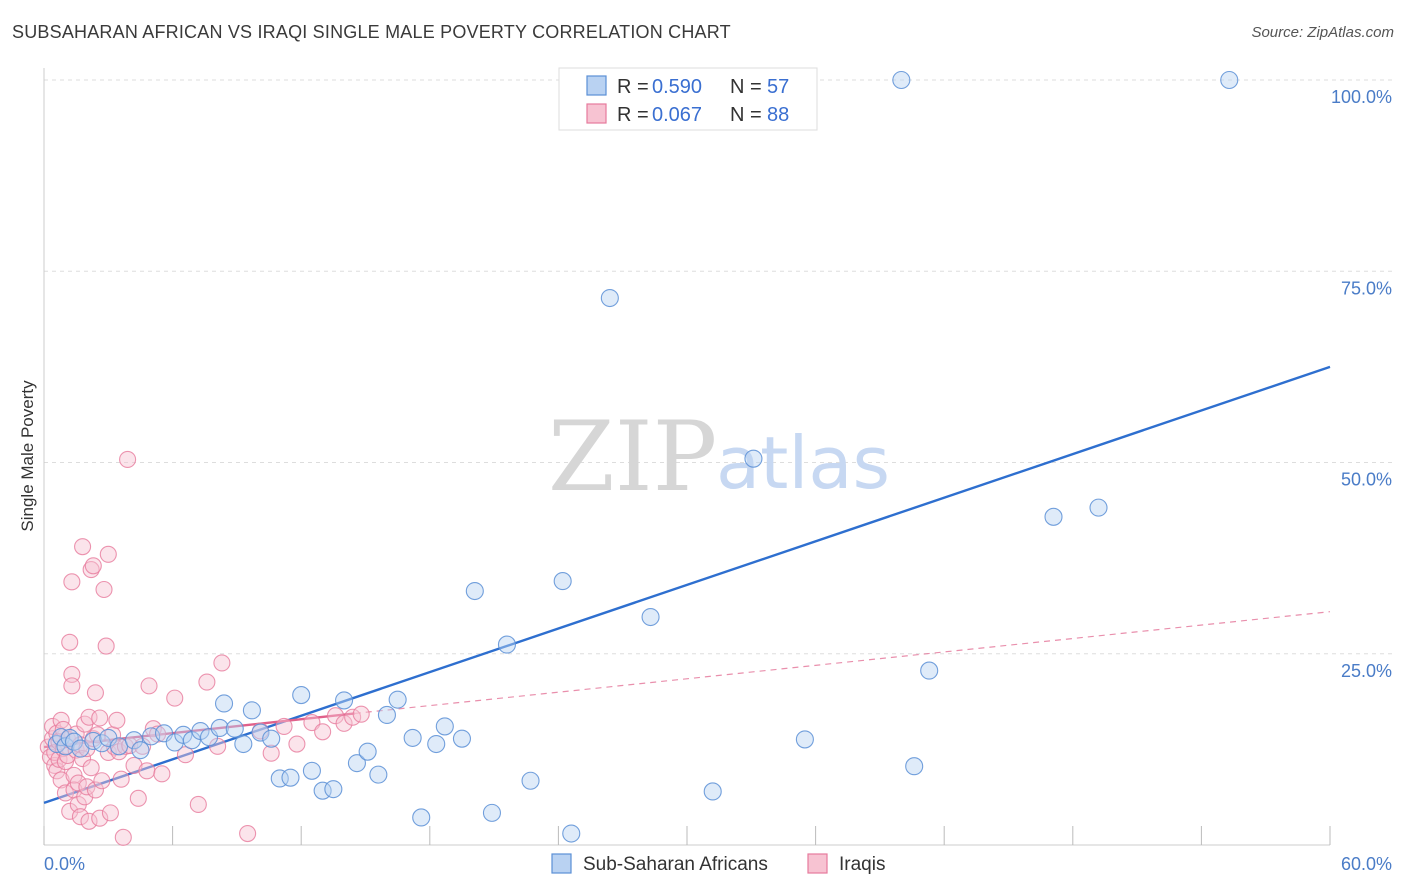 The width and height of the screenshot is (1406, 892). Describe the element at coordinates (778, 115) in the screenshot. I see `legend-n-value-2: 88` at that location.